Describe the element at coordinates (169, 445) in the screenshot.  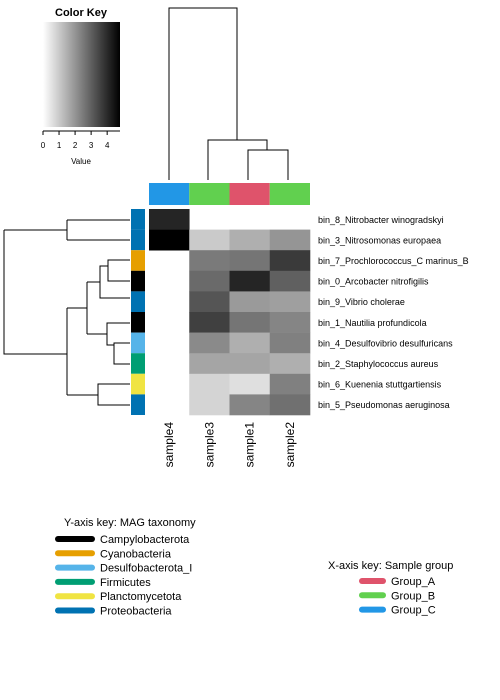
I see `column-label: sample4` at that location.